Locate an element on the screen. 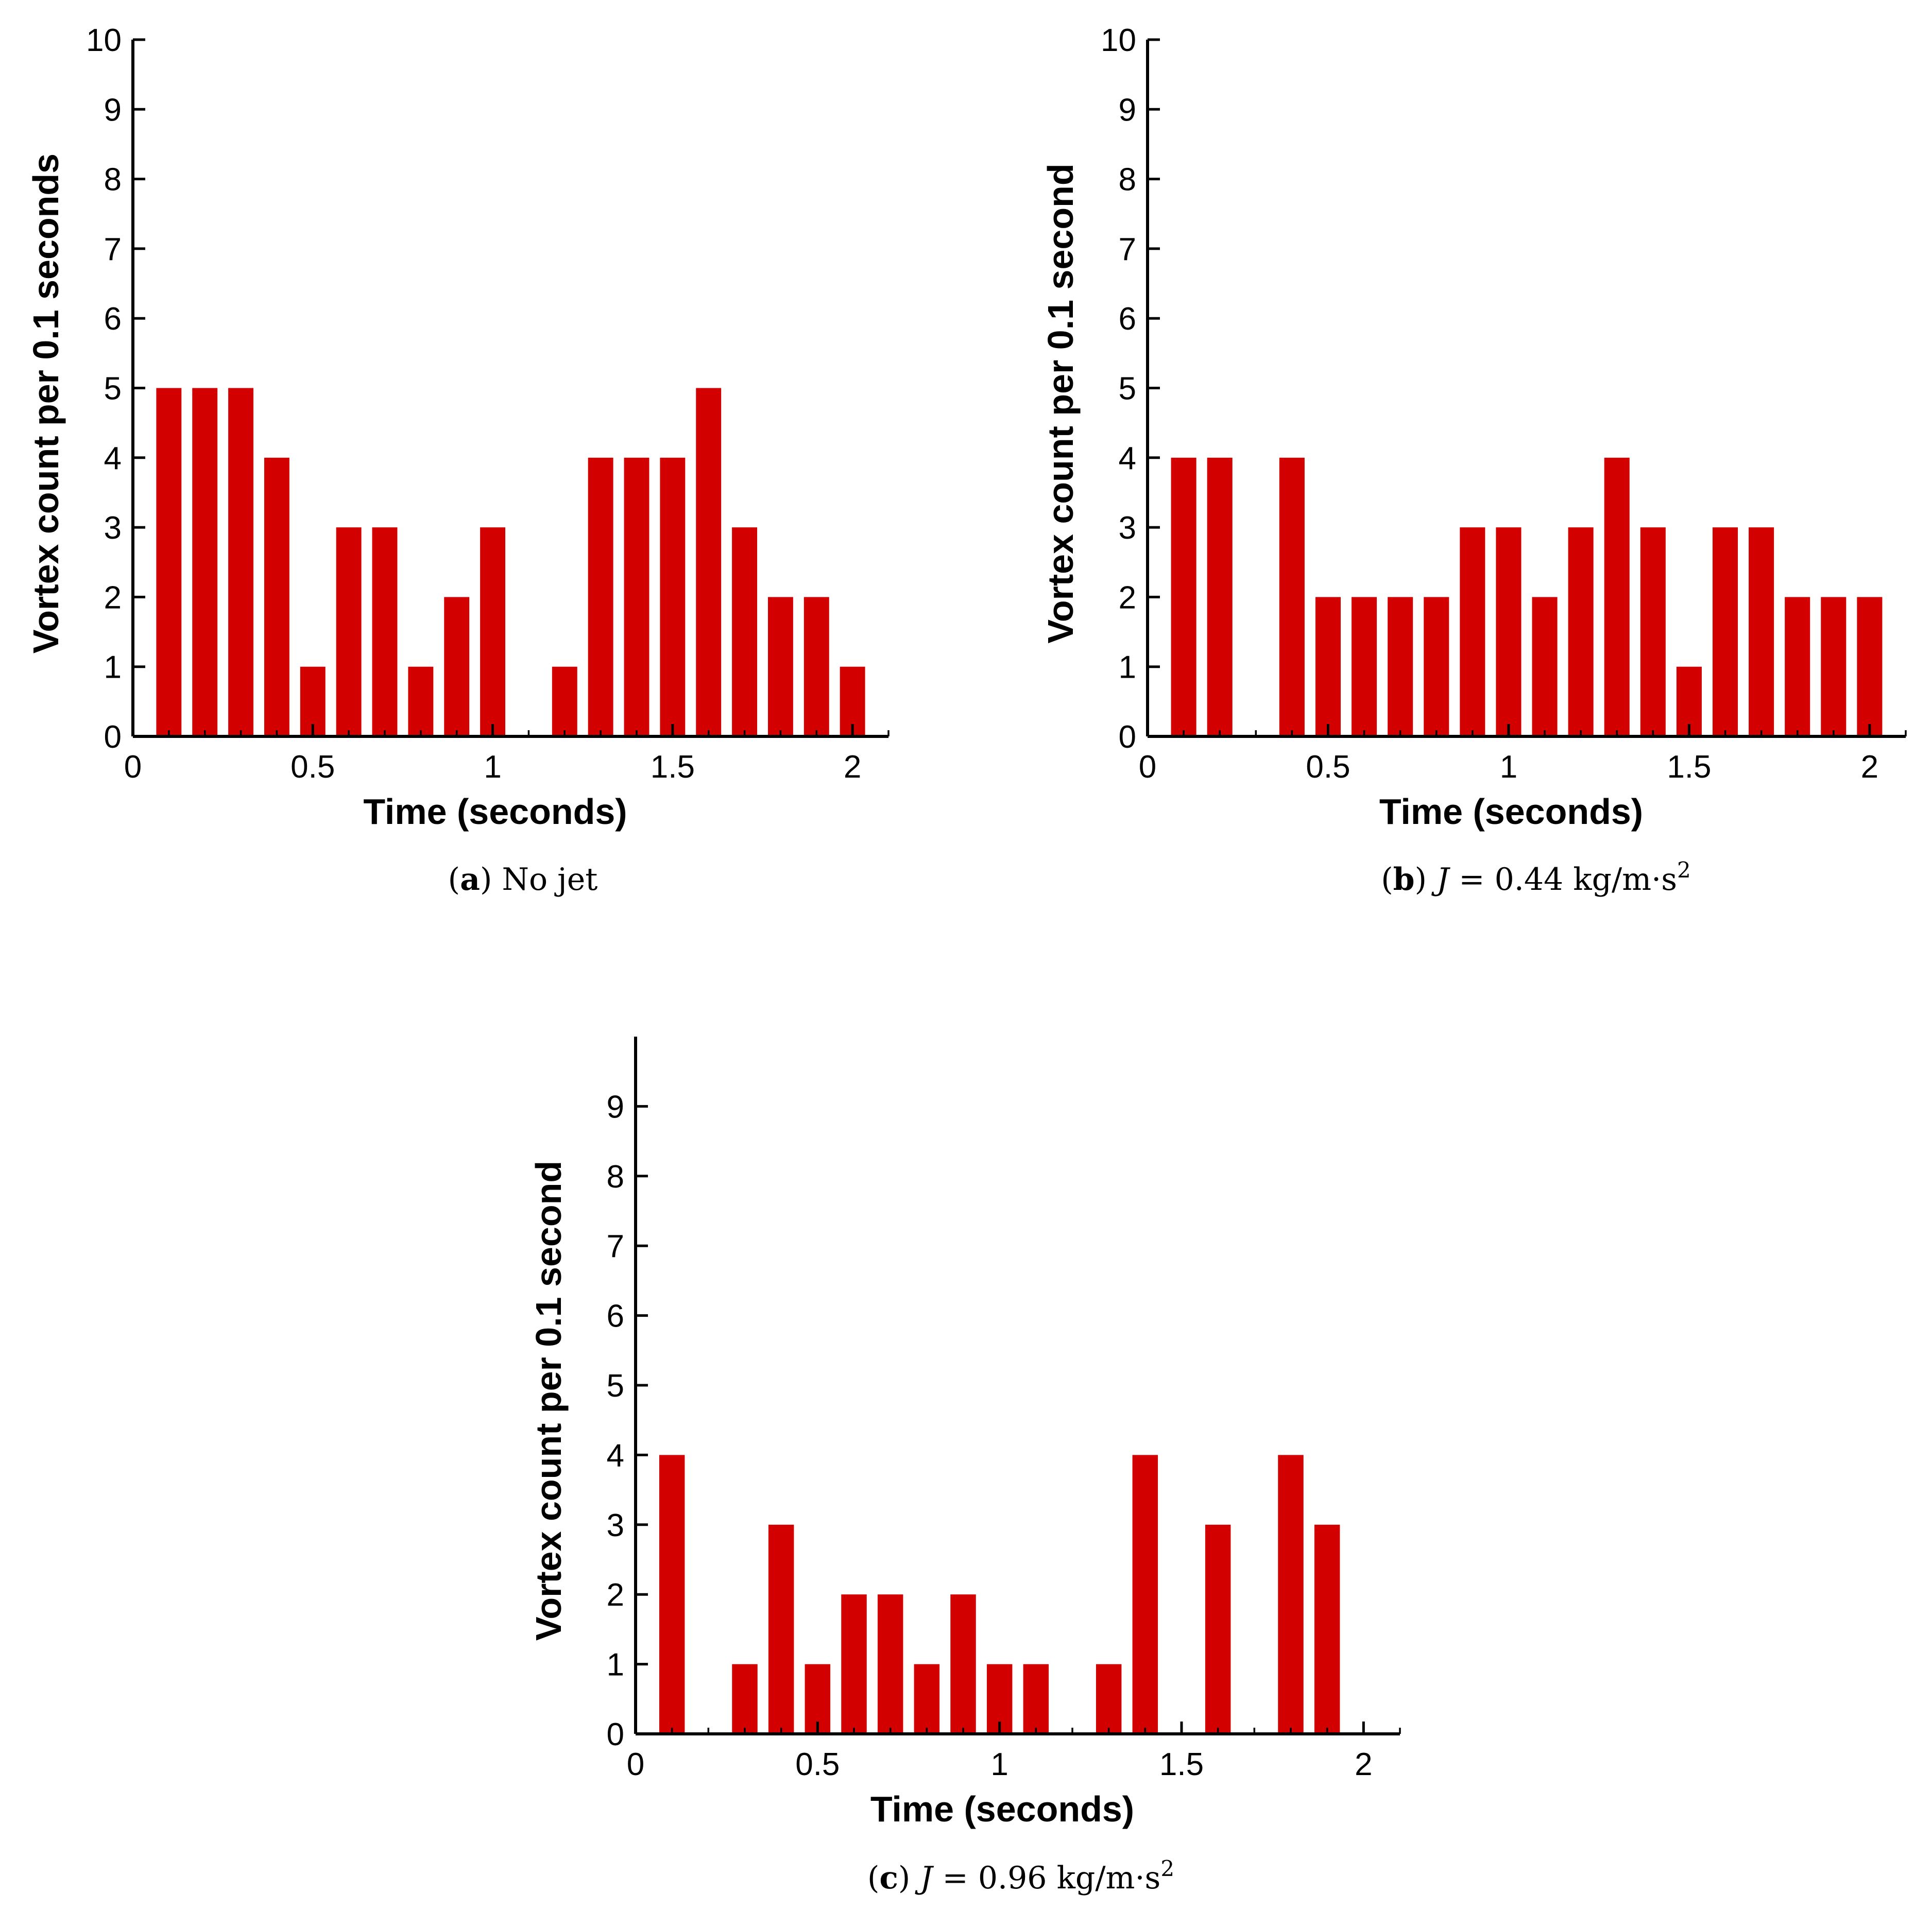 The height and width of the screenshot is (1910, 1932). caption-panel-label: b is located at coordinates (1404, 880).